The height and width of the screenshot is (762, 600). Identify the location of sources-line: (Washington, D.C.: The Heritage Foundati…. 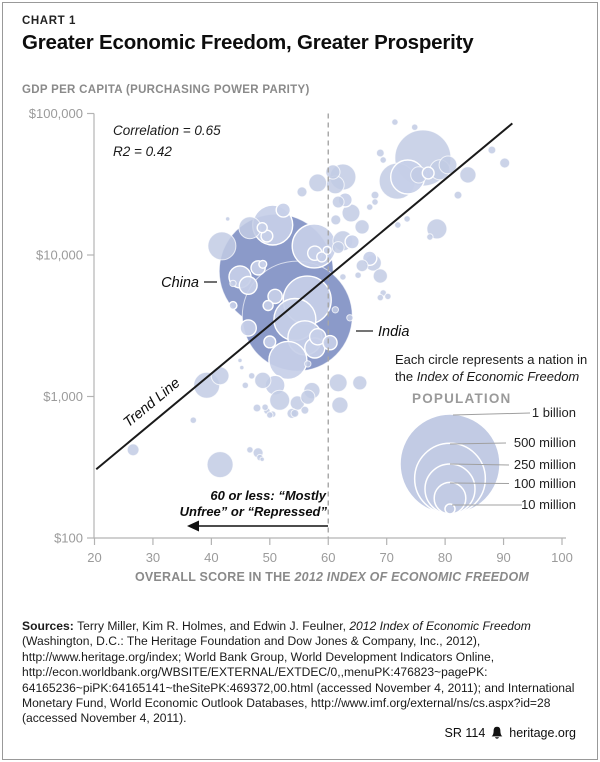
(251, 641).